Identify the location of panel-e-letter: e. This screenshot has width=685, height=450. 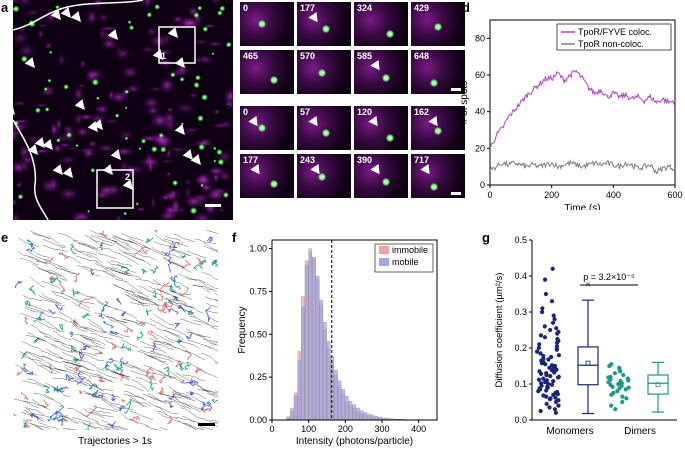
(5, 237).